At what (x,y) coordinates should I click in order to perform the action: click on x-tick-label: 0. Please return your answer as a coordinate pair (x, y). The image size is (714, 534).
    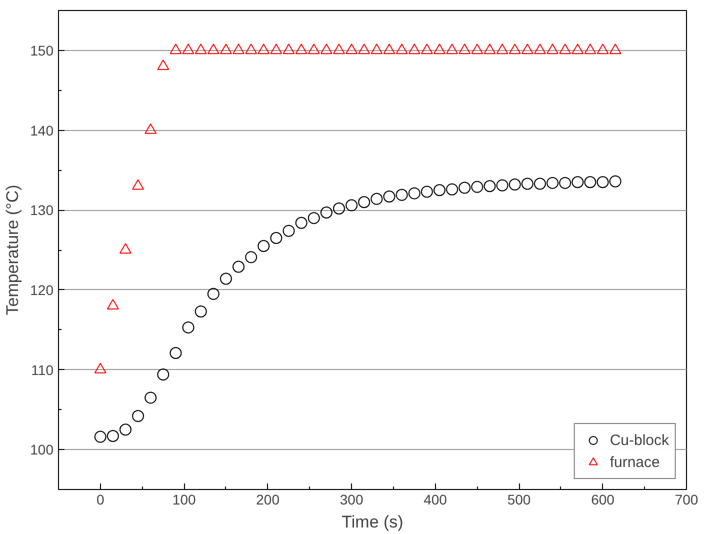
    Looking at the image, I should click on (100, 500).